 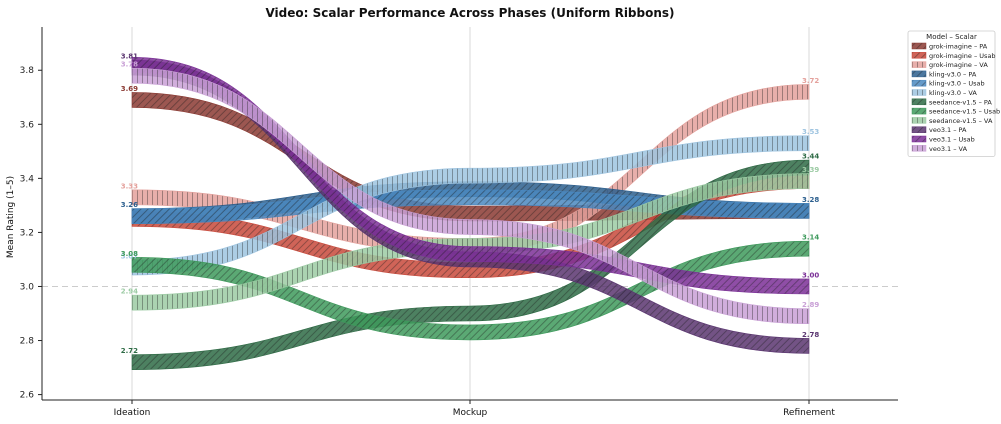 I want to click on y-tick-label: 2.6, so click(x=27, y=396).